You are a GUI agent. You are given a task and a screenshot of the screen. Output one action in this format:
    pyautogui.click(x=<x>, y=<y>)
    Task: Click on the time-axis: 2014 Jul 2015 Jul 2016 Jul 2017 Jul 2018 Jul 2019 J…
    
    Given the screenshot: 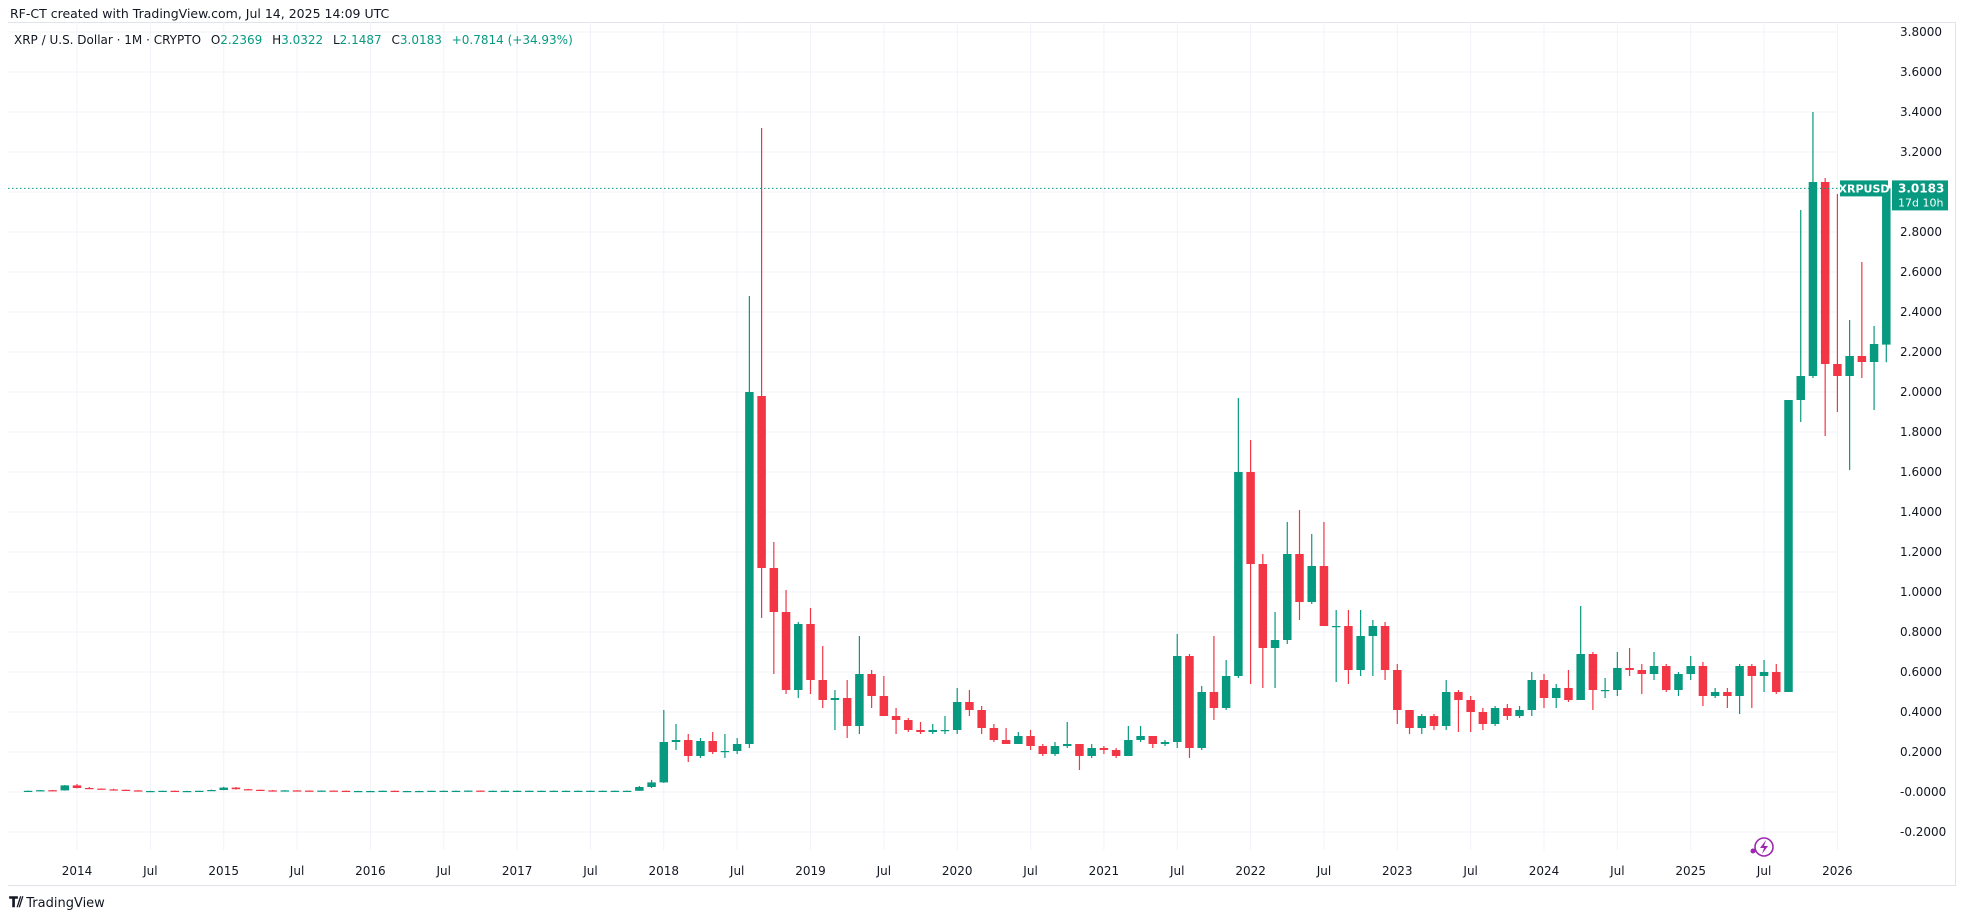 What is the action you would take?
    pyautogui.click(x=957, y=871)
    